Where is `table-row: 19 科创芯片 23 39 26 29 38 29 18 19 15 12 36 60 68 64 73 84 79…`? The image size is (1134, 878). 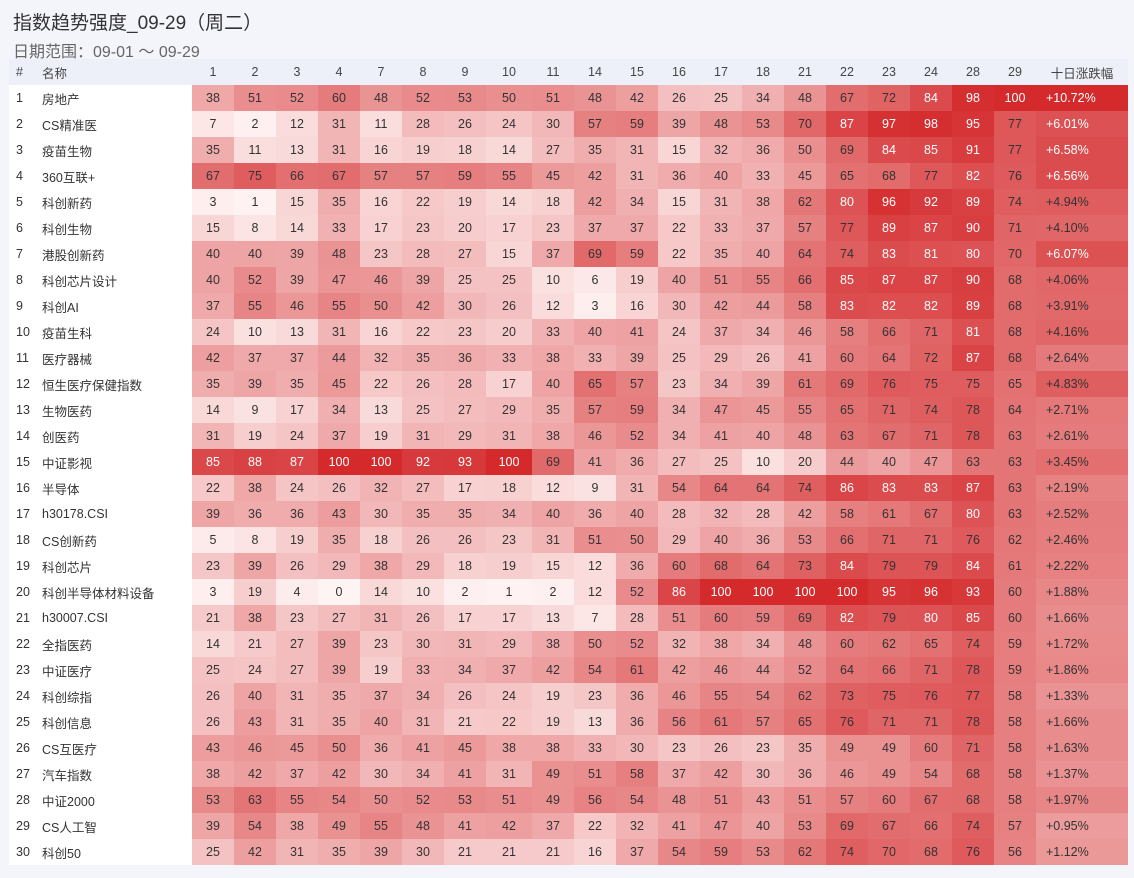 table-row: 19 科创芯片 23 39 26 29 38 29 18 19 15 12 36 60 68 64 73 84 79… is located at coordinates (568, 566).